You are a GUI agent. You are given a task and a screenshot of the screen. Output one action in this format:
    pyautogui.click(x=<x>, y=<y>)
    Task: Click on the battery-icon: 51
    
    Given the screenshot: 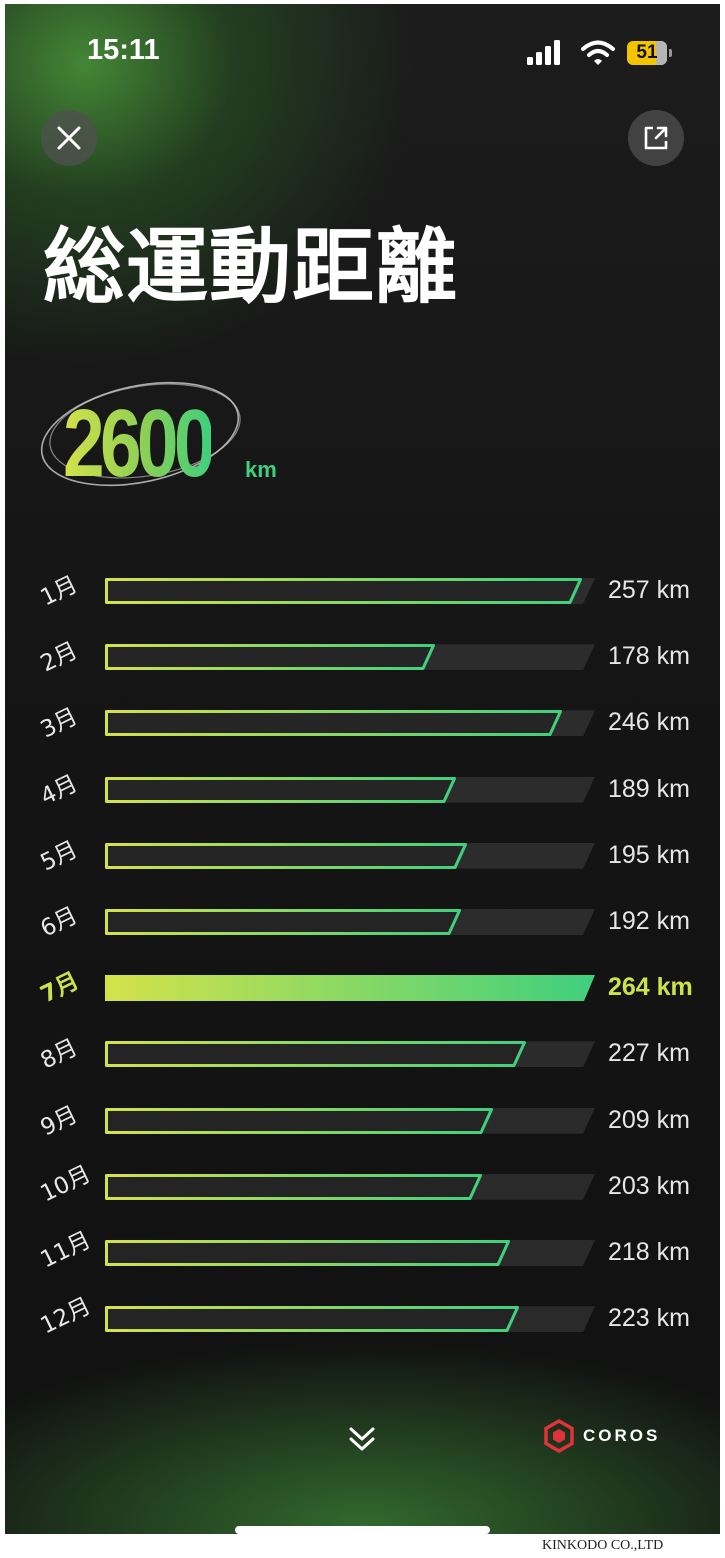 What is the action you would take?
    pyautogui.click(x=647, y=53)
    